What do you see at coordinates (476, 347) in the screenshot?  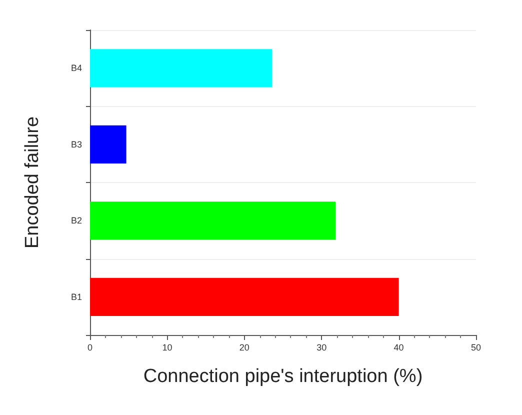 I see `x-tick-label: 50` at bounding box center [476, 347].